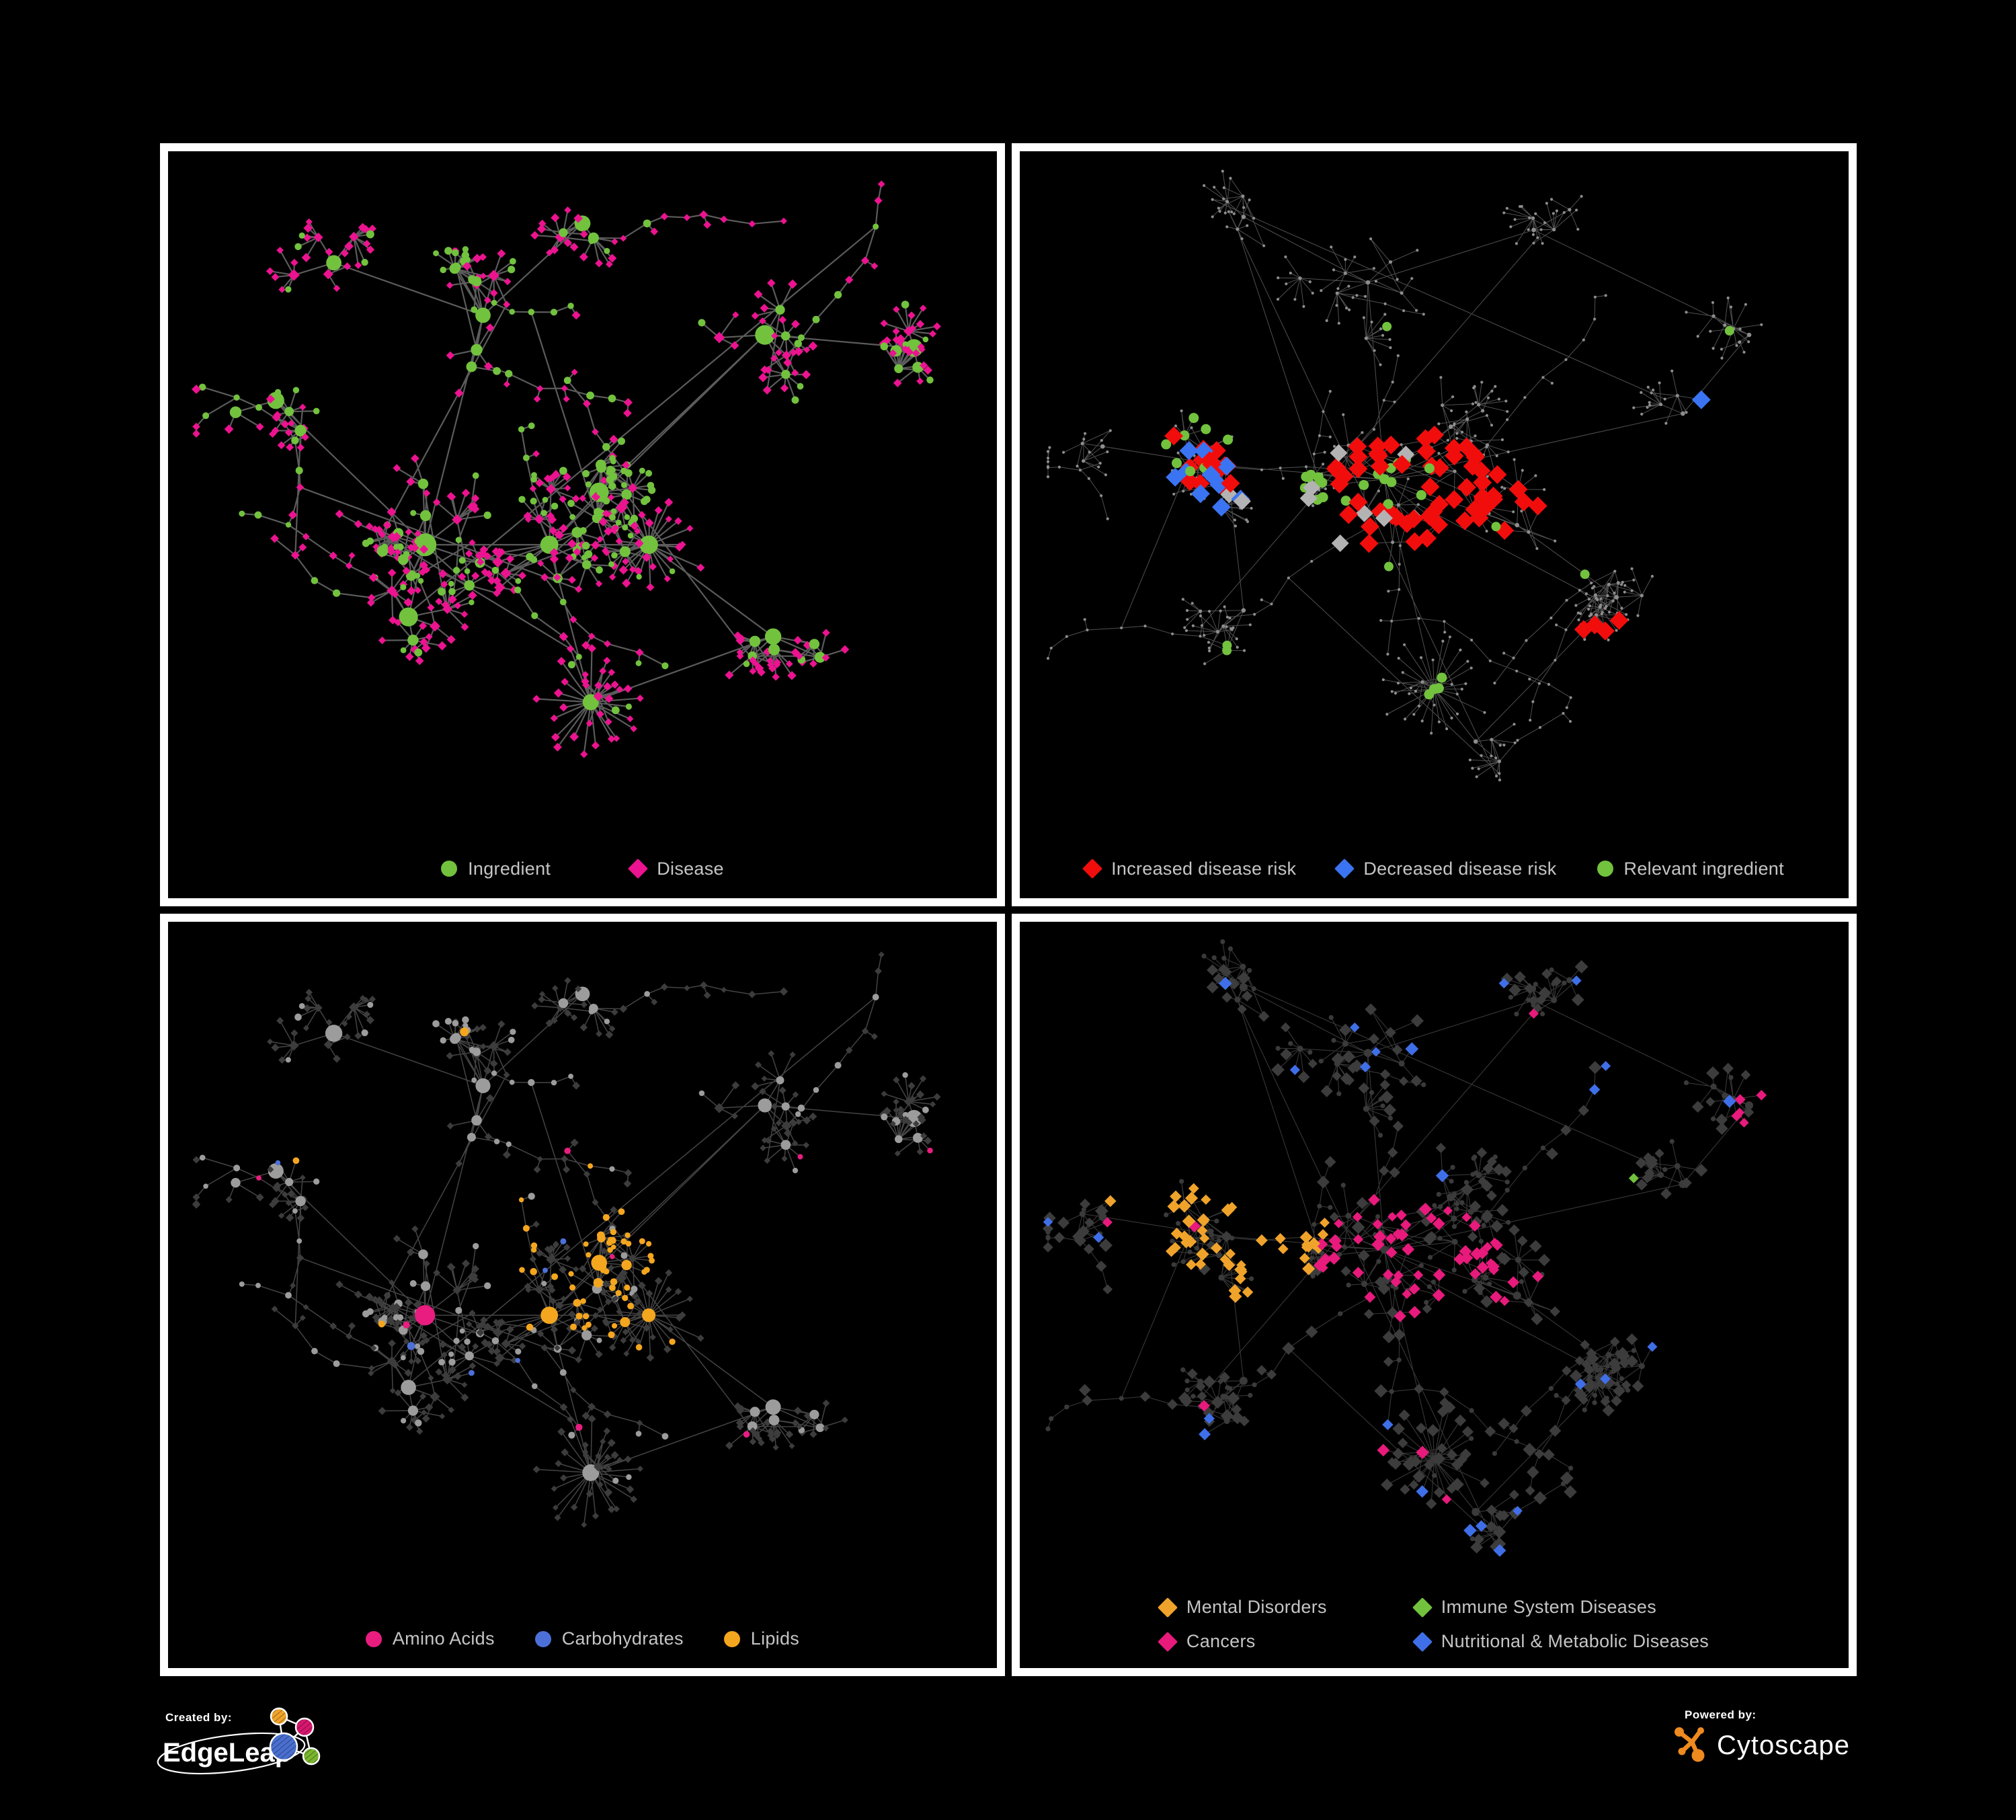 The width and height of the screenshot is (2016, 1820). Describe the element at coordinates (449, 869) in the screenshot. I see `ingredient-circle-marker` at that location.